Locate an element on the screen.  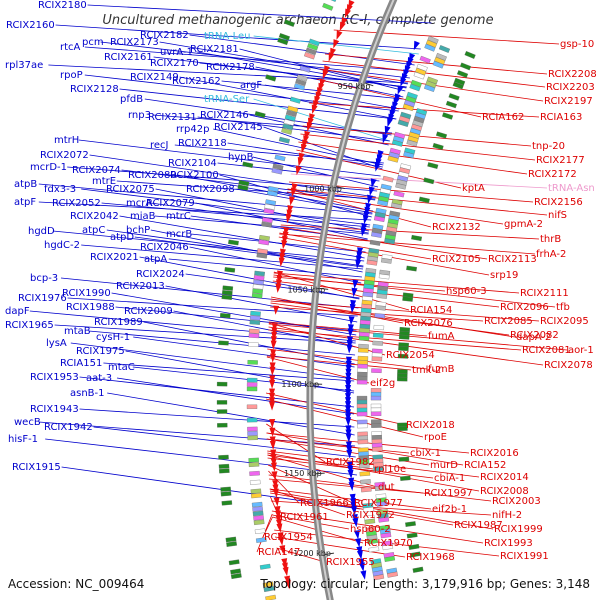
reverse-gene-label: RCIA147 is located at coordinates (279, 552).